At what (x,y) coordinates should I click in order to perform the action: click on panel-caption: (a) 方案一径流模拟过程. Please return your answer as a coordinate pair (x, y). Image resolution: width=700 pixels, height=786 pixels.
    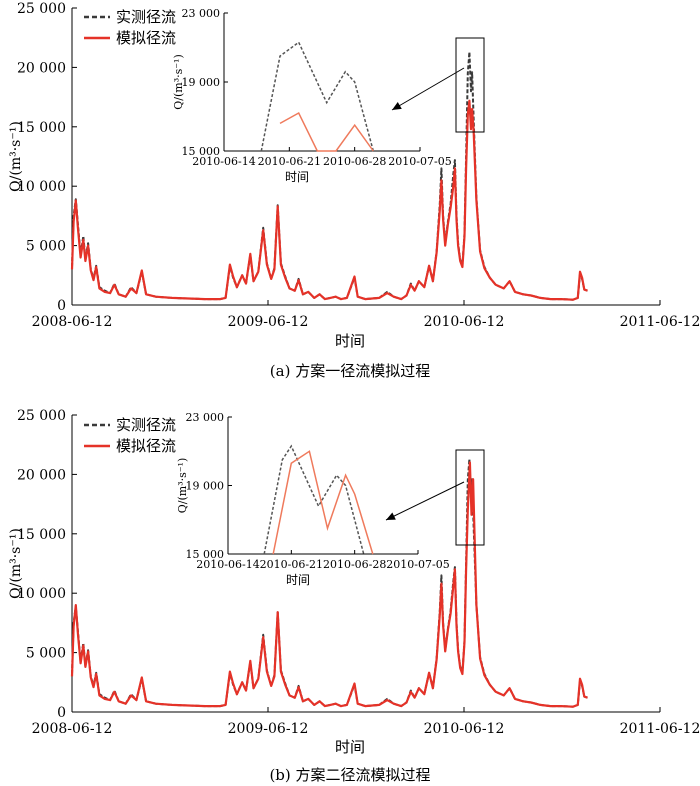
    Looking at the image, I should click on (350, 371).